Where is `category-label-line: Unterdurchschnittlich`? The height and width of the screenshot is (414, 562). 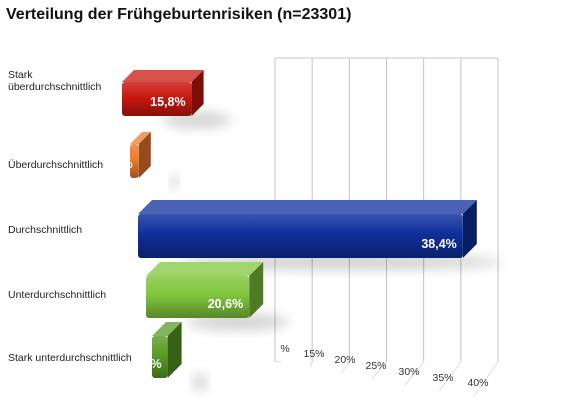 category-label-line: Unterdurchschnittlich is located at coordinates (57, 295).